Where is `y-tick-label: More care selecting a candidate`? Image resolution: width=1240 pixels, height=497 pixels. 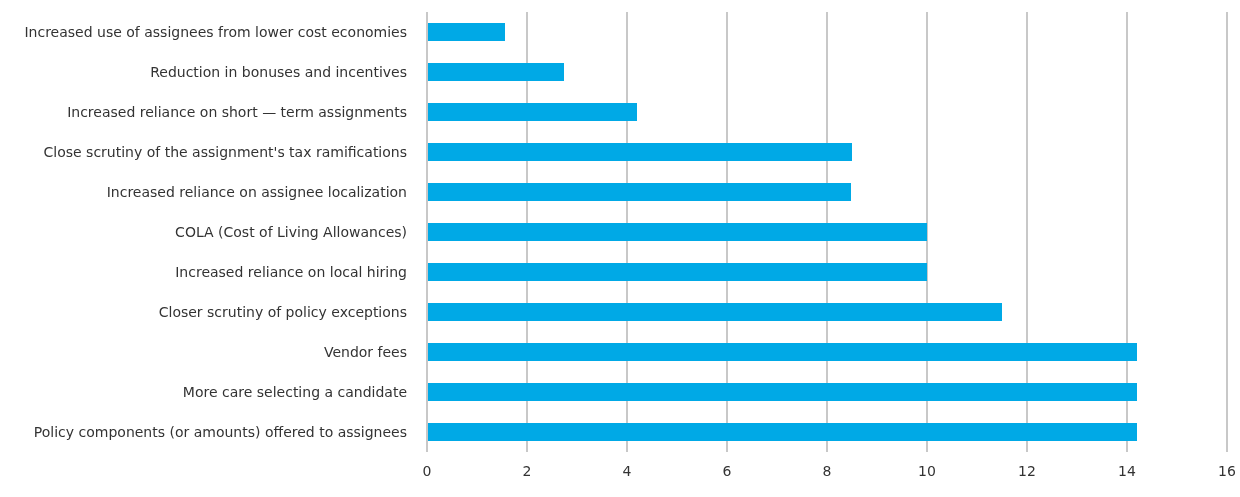 y-tick-label: More care selecting a candidate is located at coordinates (294, 391).